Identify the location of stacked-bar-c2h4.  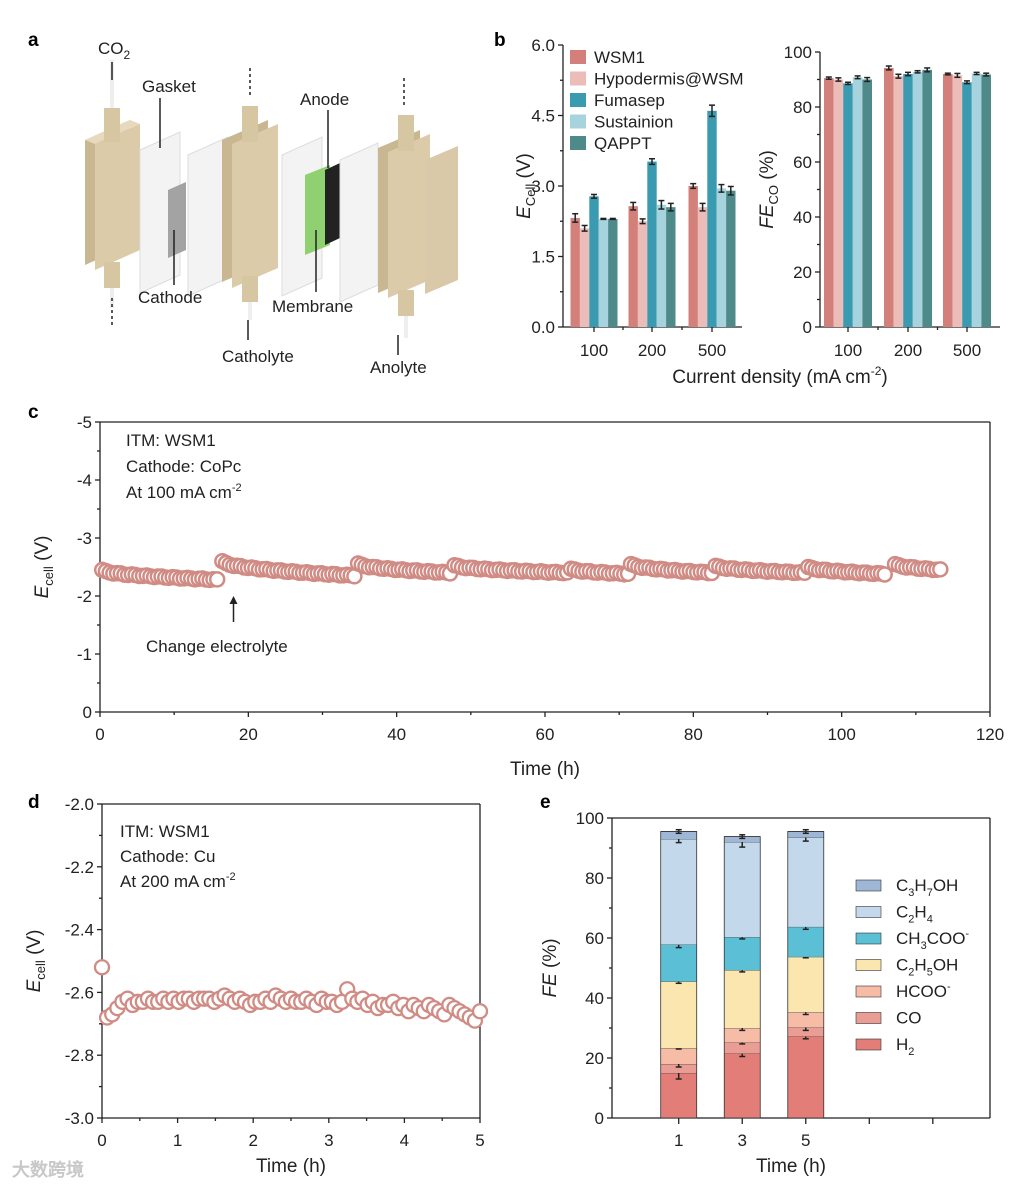
(678, 892).